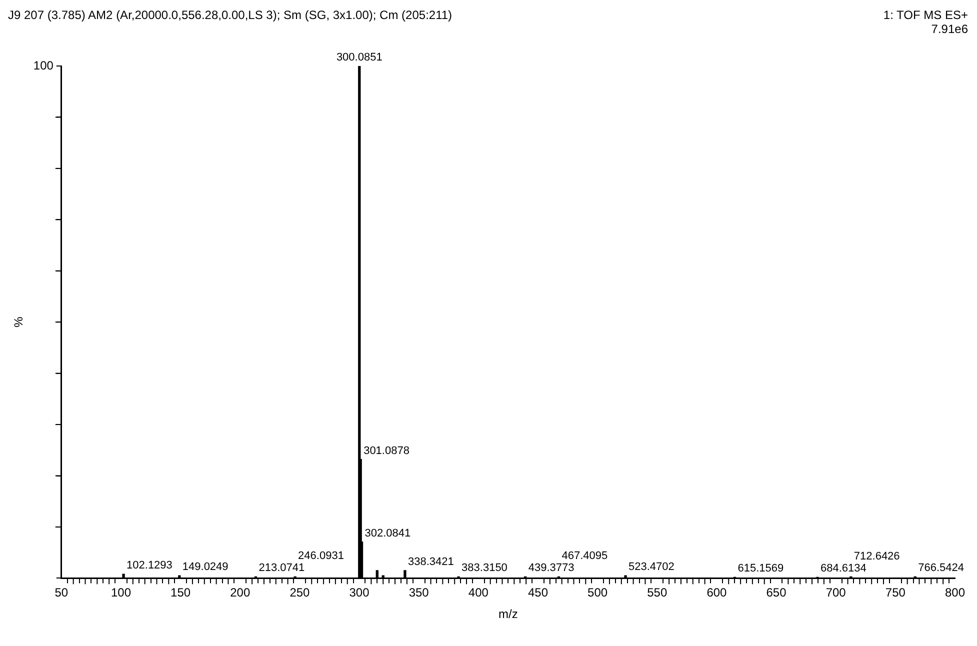 This screenshot has height=646, width=977. Describe the element at coordinates (657, 593) in the screenshot. I see `x-tick-label: 550` at that location.